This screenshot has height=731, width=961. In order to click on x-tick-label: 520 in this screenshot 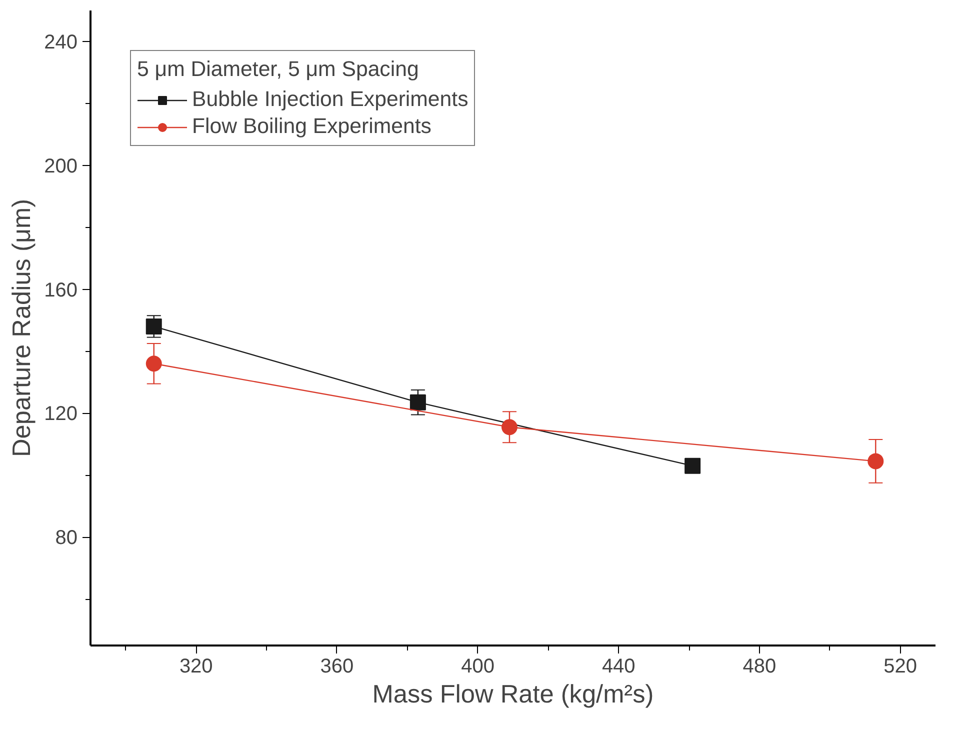, I will do `click(900, 667)`.